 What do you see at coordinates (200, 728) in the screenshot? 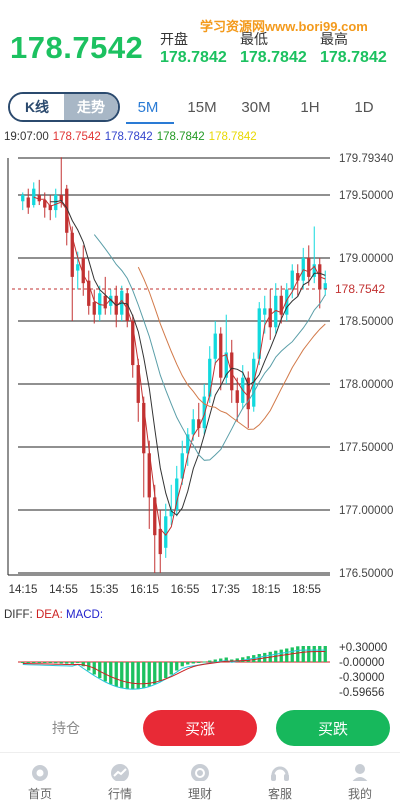
I see `buy-up-button: 买涨` at bounding box center [200, 728].